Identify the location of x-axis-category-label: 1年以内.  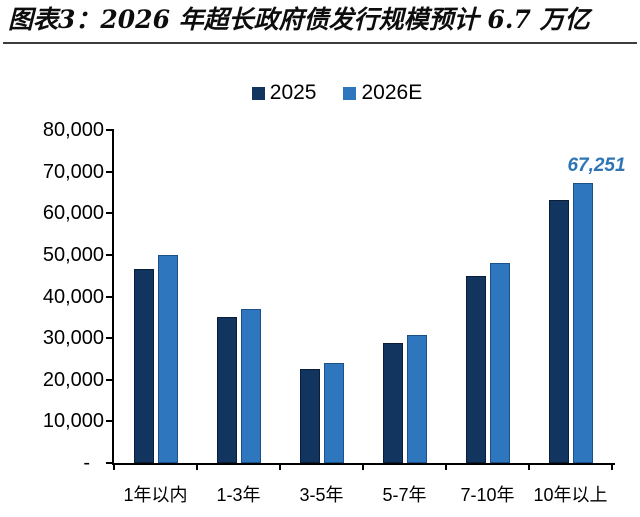
(155, 495).